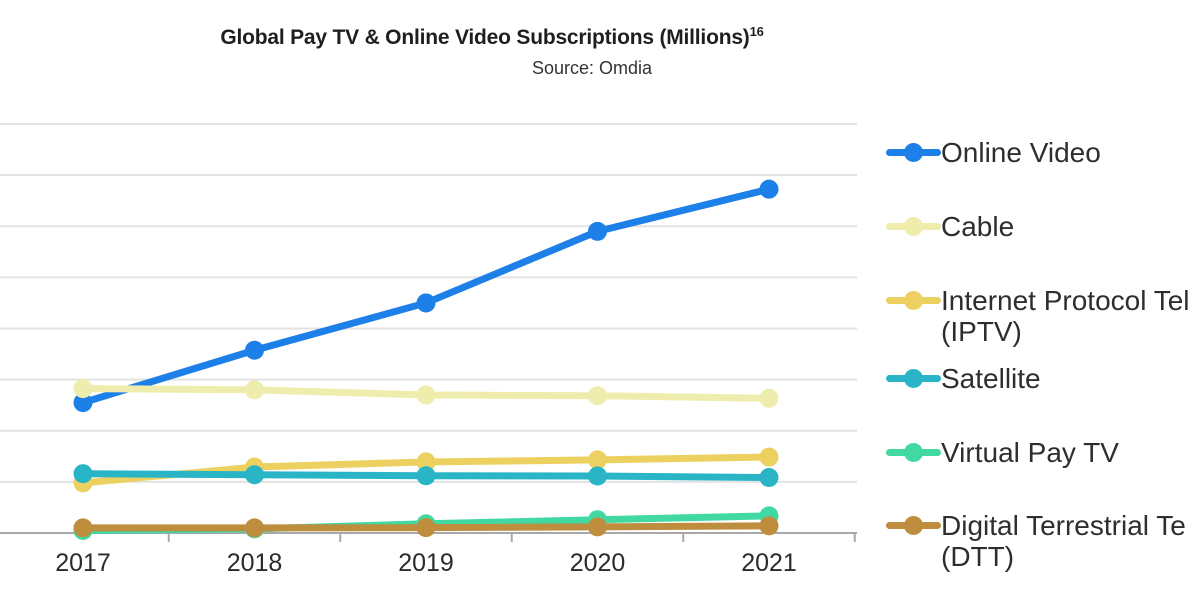 The width and height of the screenshot is (1200, 600). Describe the element at coordinates (426, 563) in the screenshot. I see `x-axis-label-2019: 2019` at that location.